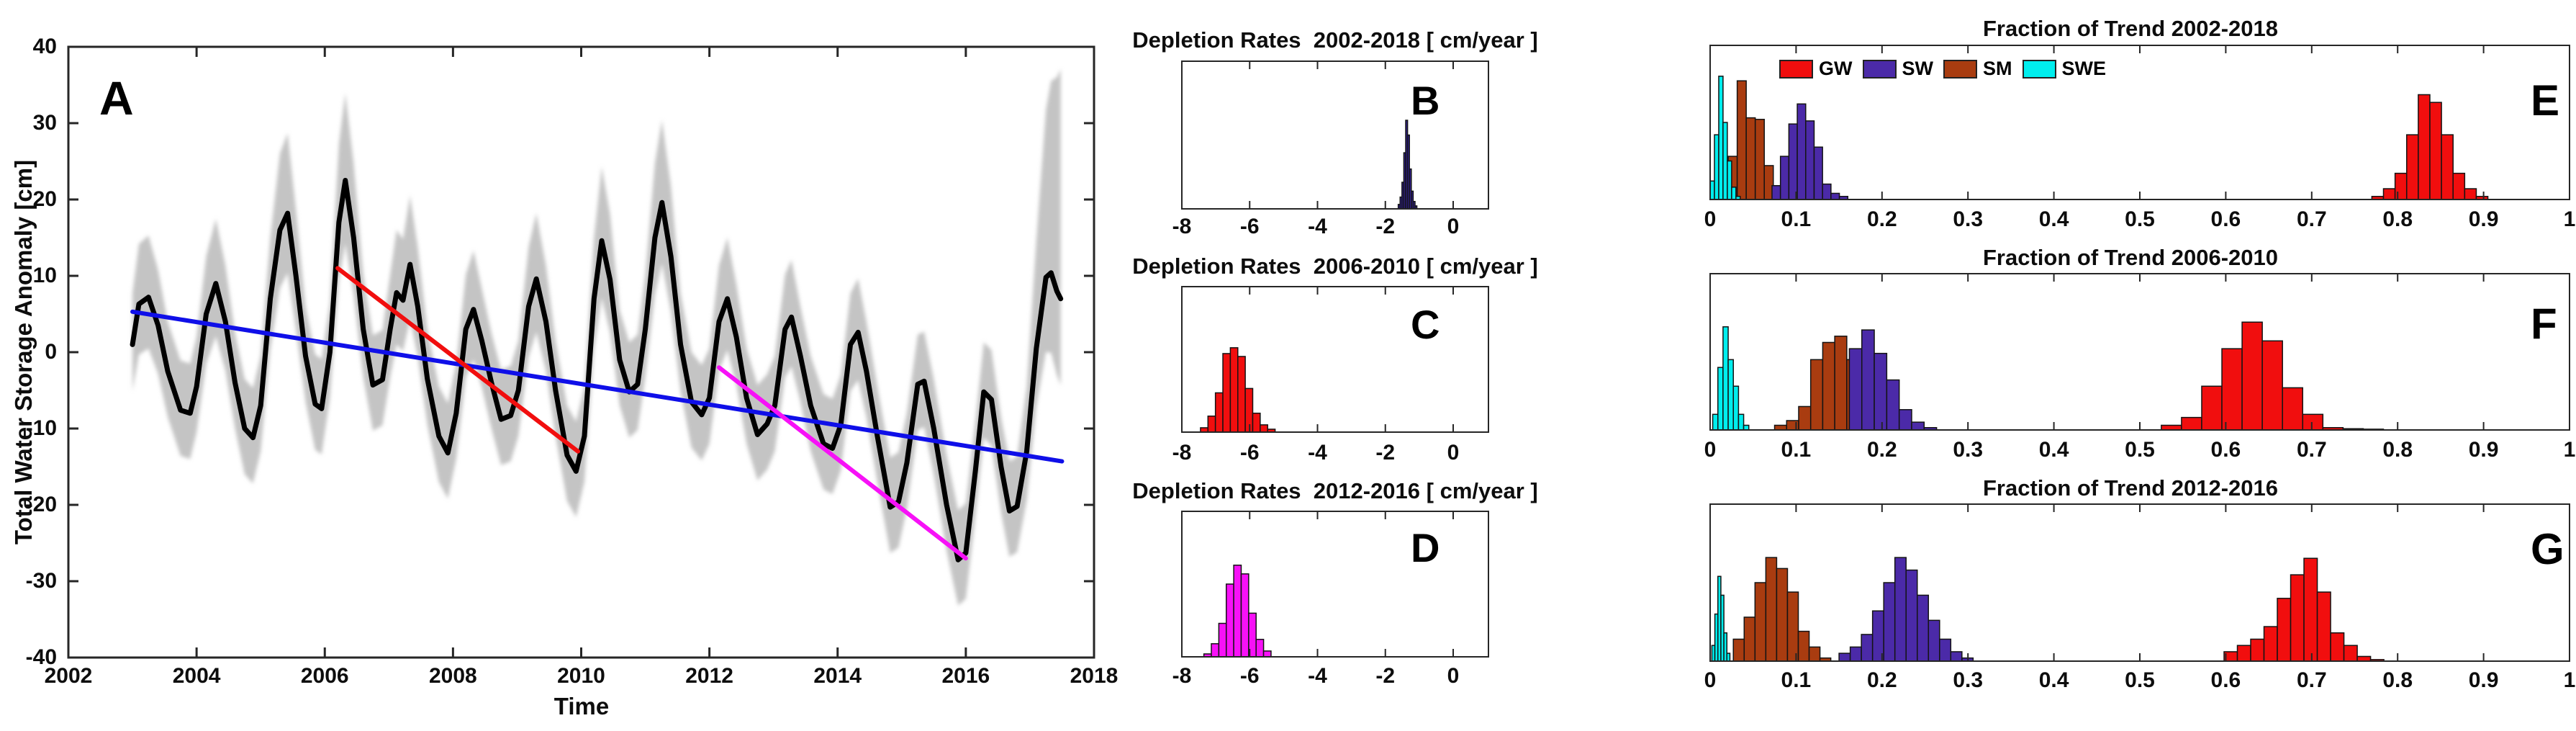 This screenshot has height=731, width=2576. What do you see at coordinates (1782, 609) in the screenshot?
I see `hist-series-SM` at bounding box center [1782, 609].